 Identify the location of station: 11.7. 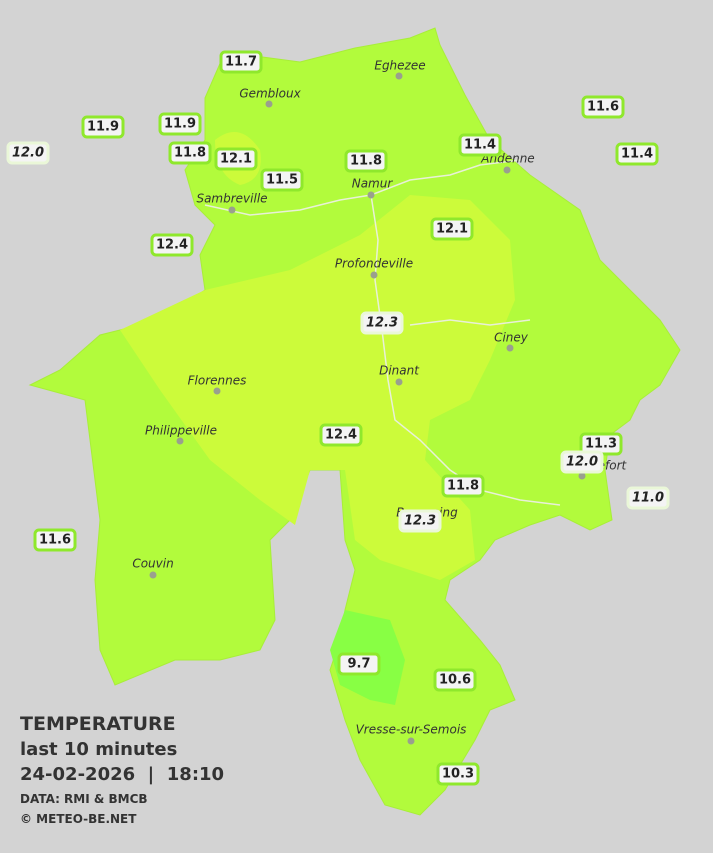
(241, 62).